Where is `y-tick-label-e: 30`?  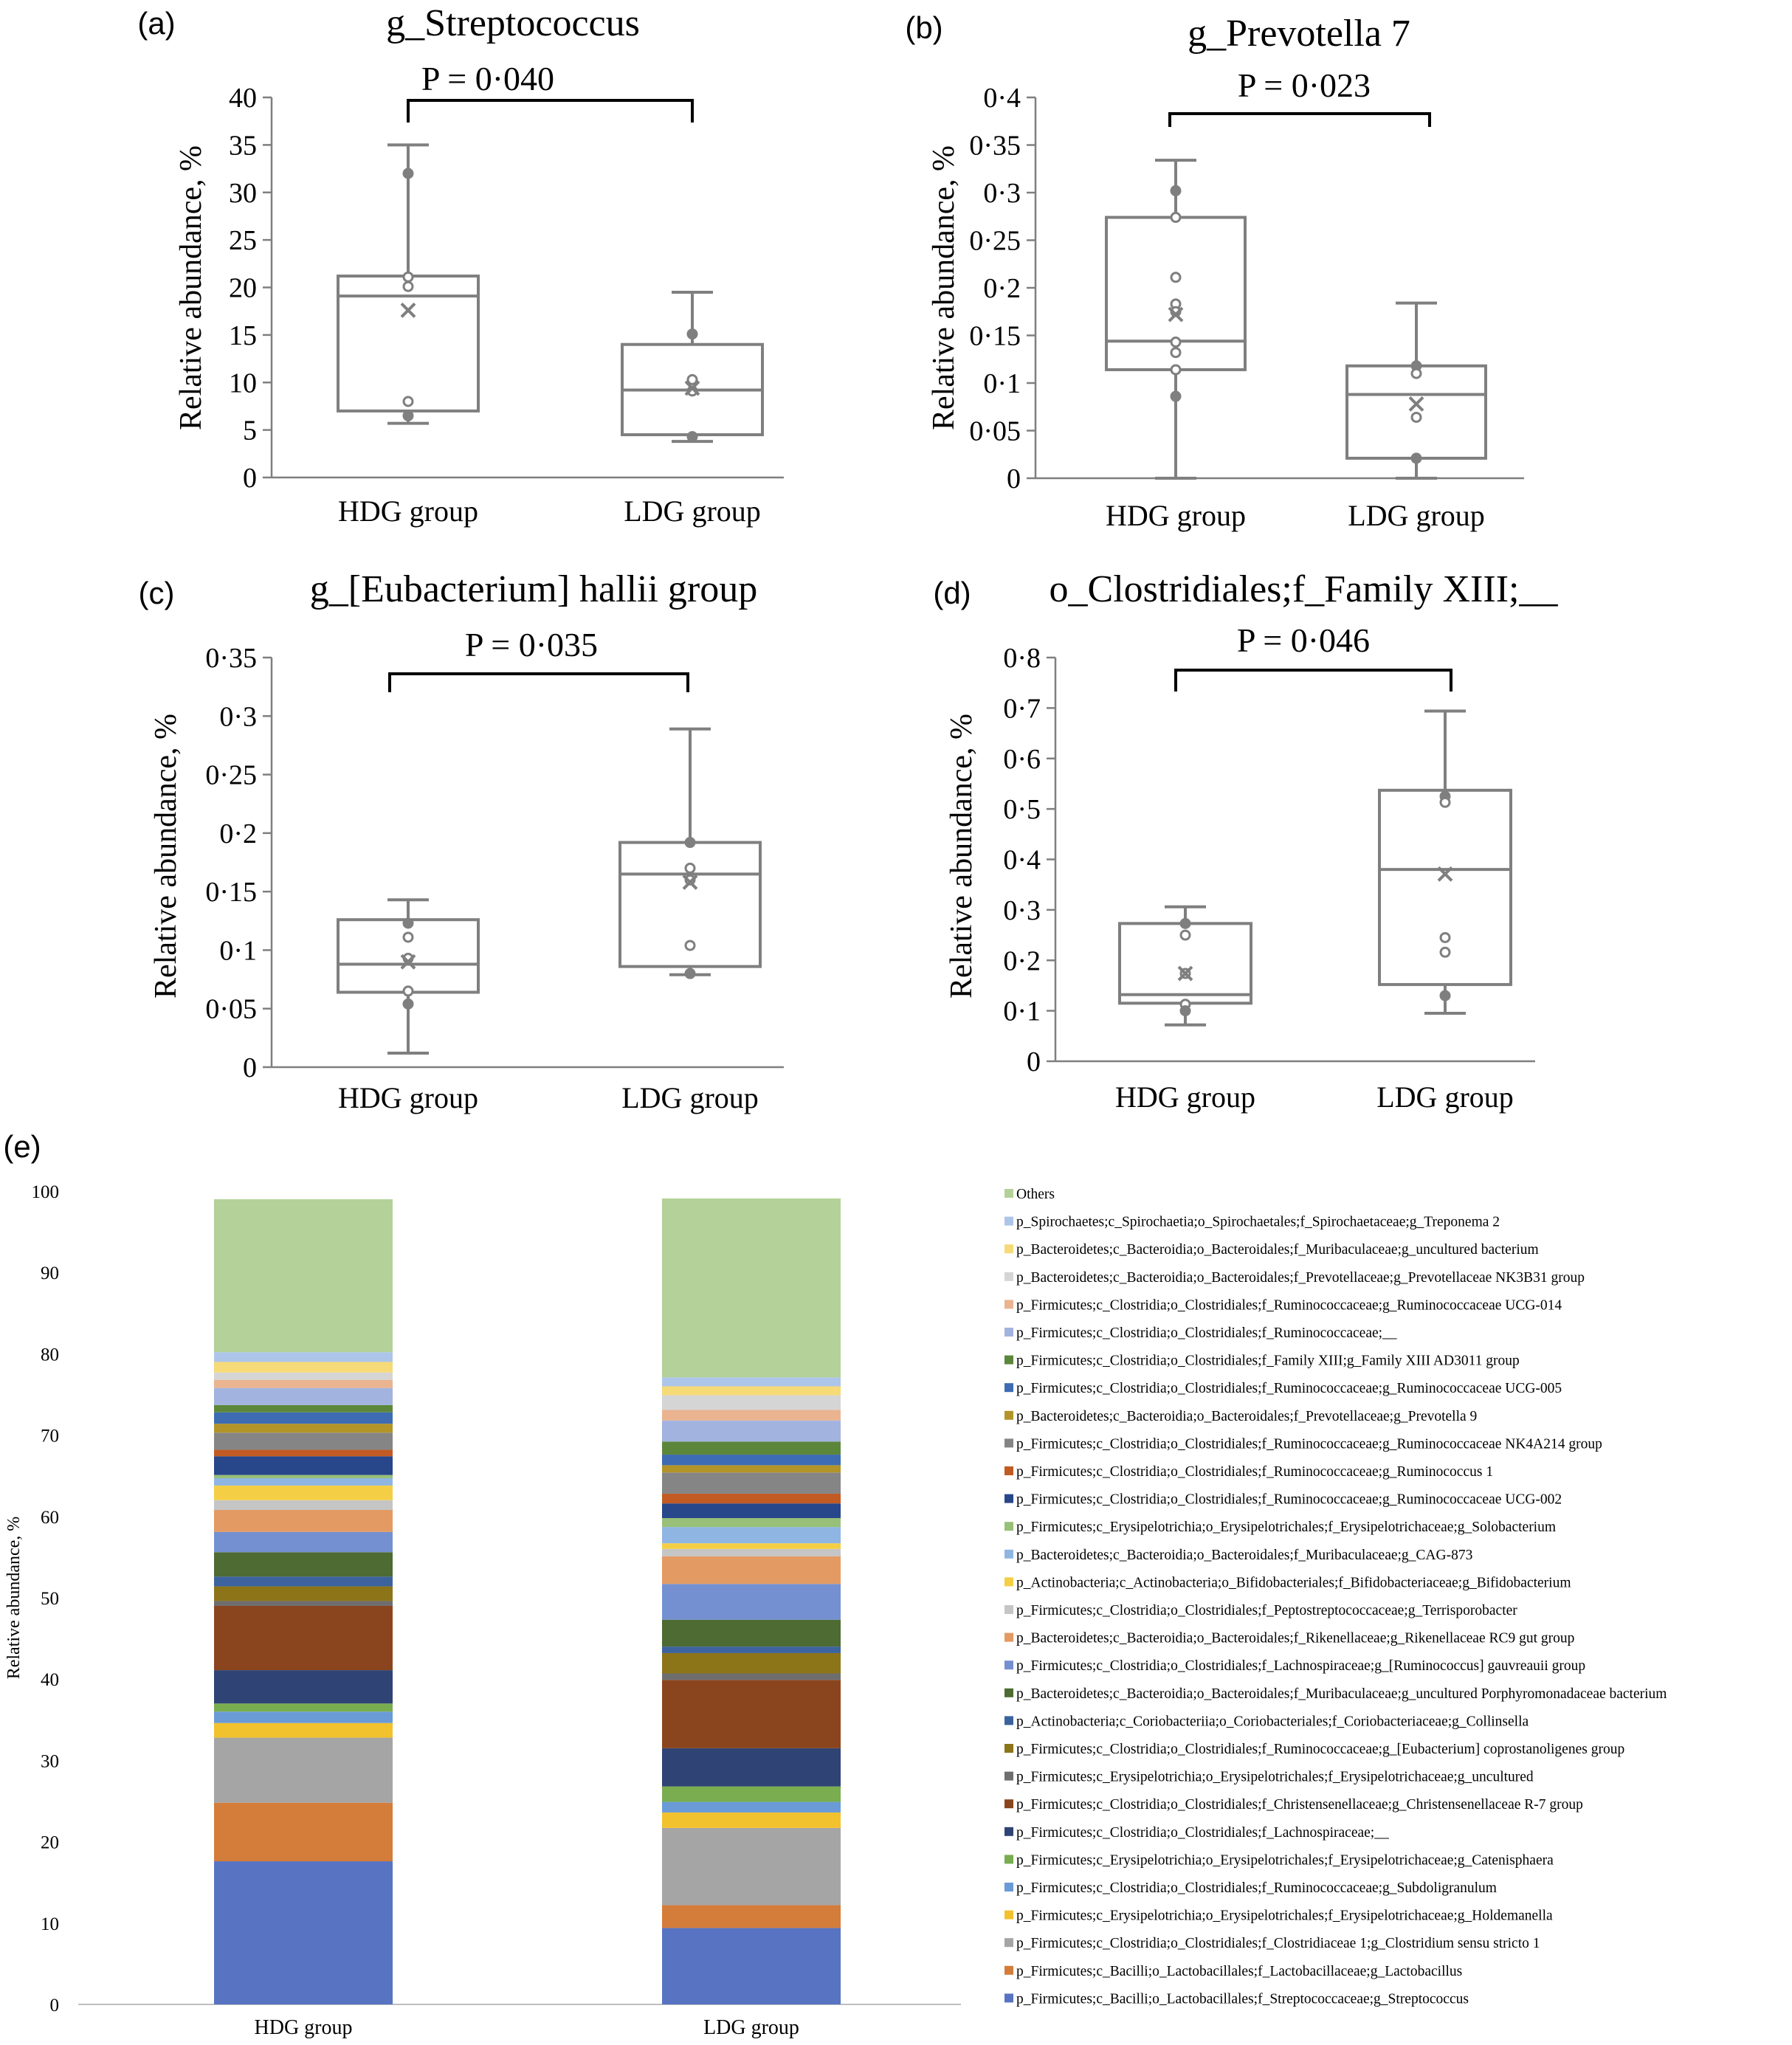
y-tick-label-e: 30 is located at coordinates (50, 1761).